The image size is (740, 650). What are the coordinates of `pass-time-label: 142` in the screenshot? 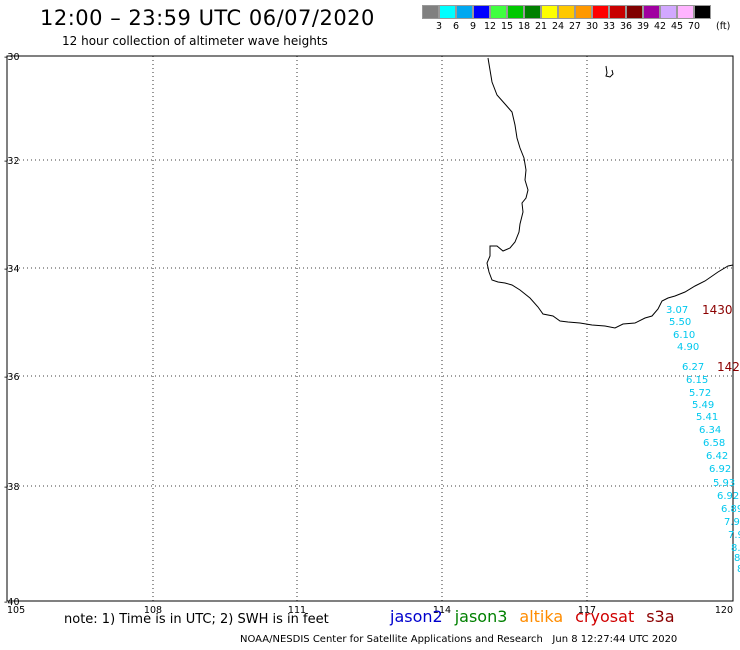 It's located at (728, 367).